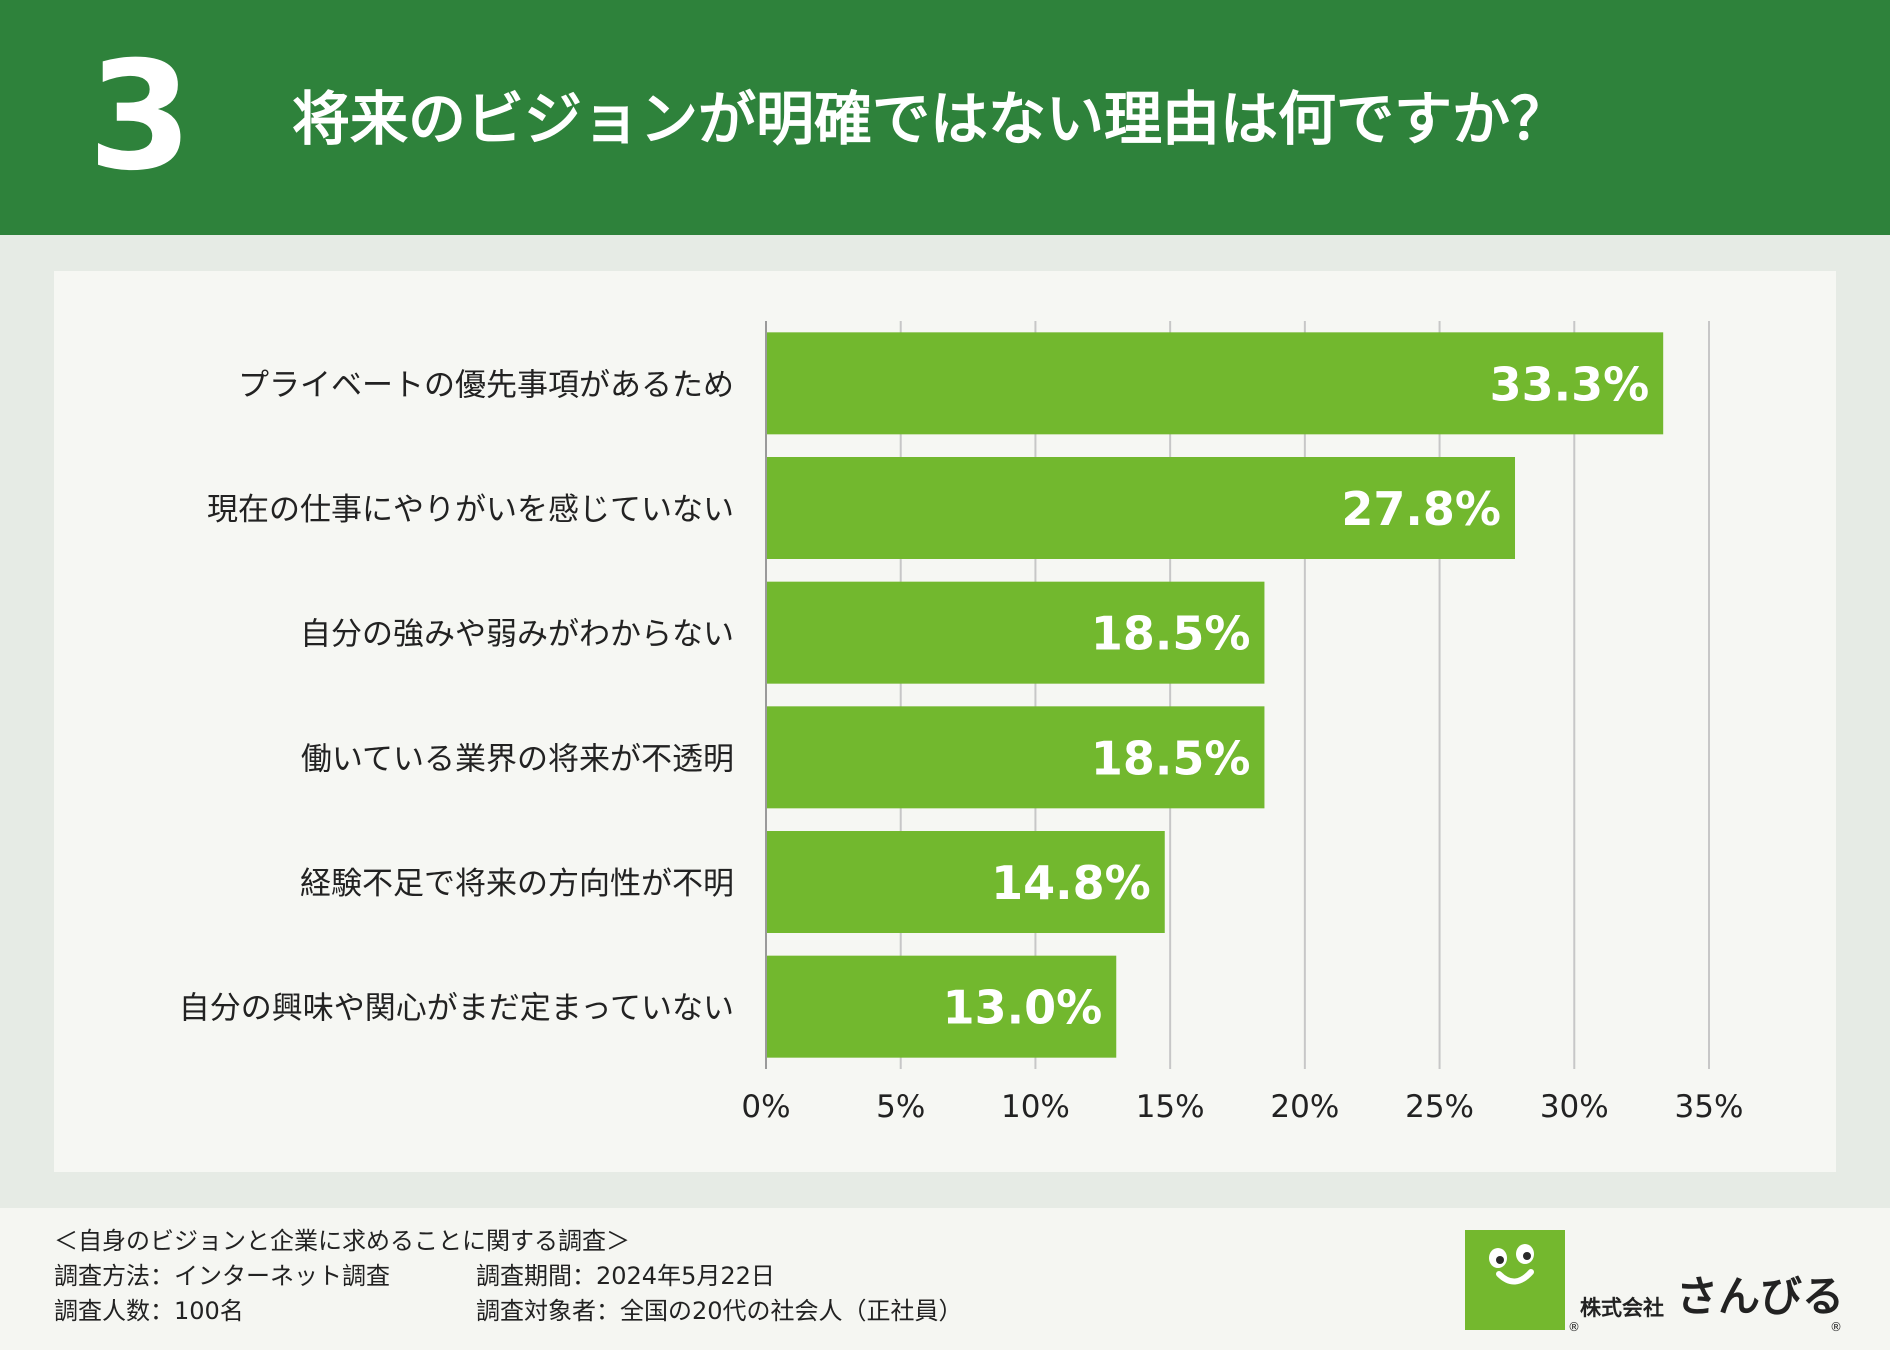 Image resolution: width=1890 pixels, height=1350 pixels. Describe the element at coordinates (719, 1311) in the screenshot. I see `survey-target: 調査対象者：全国の20代の社会人（正社員）` at that location.